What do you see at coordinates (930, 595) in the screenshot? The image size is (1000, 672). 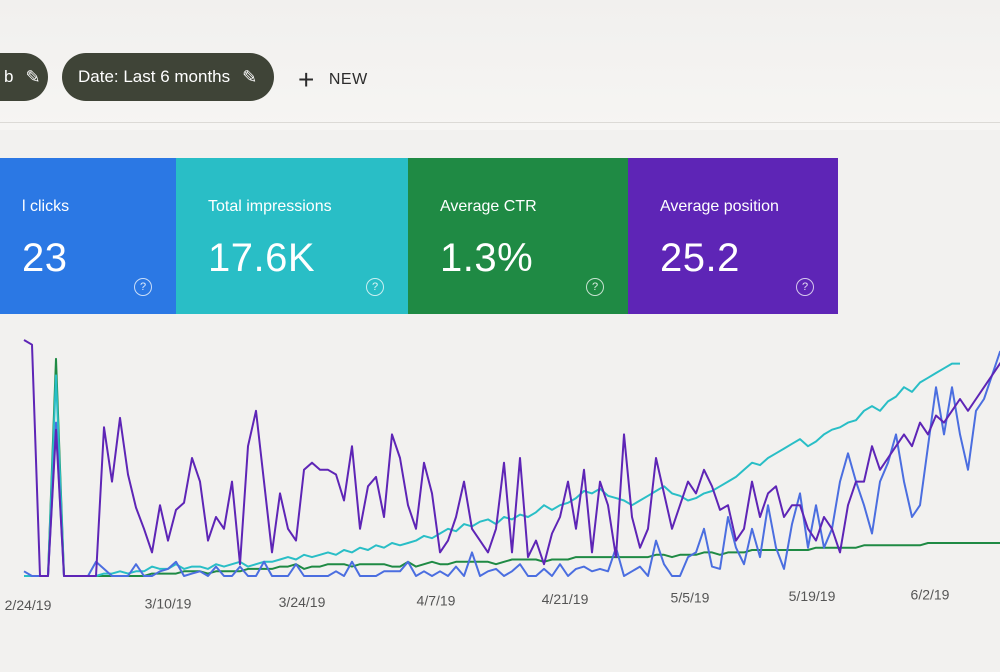 I see `x-tick-label: 6/2/19` at bounding box center [930, 595].